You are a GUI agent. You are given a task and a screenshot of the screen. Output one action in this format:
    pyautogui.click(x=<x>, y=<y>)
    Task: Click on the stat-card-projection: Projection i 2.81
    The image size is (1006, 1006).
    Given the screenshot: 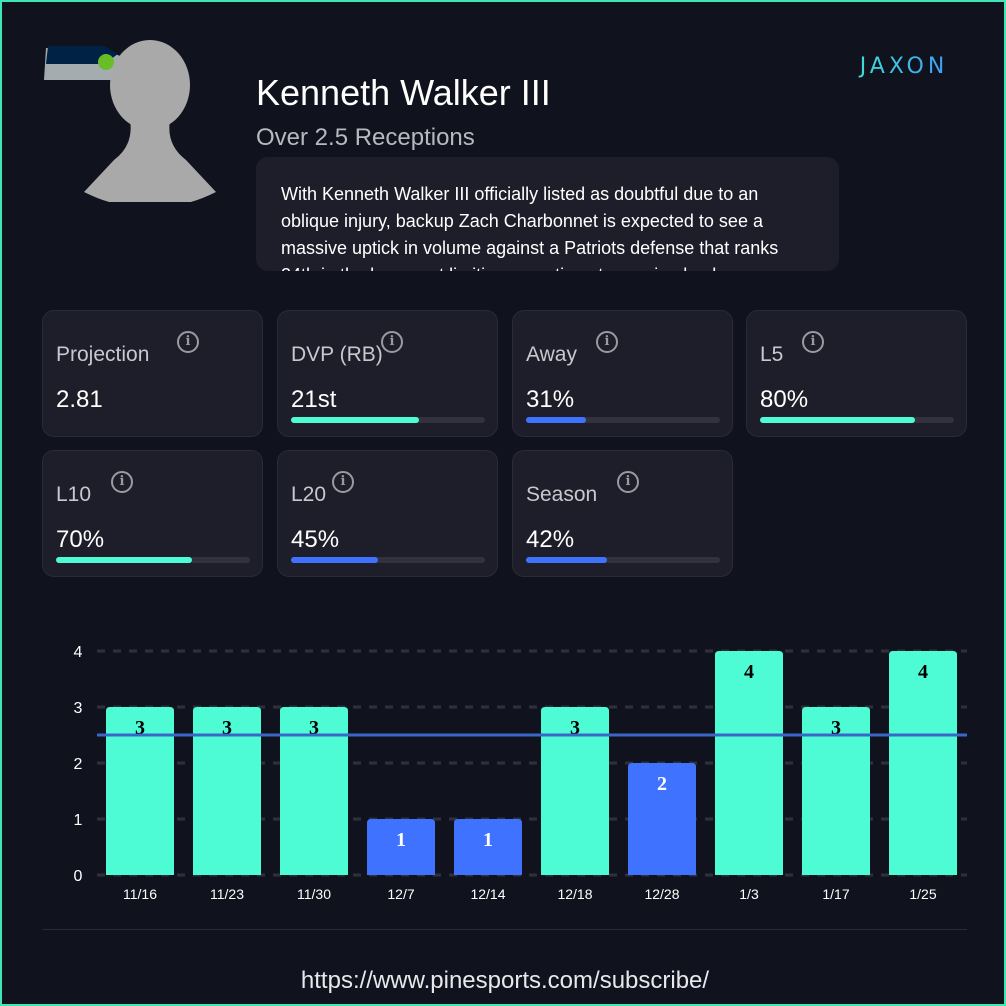 What is the action you would take?
    pyautogui.click(x=152, y=373)
    